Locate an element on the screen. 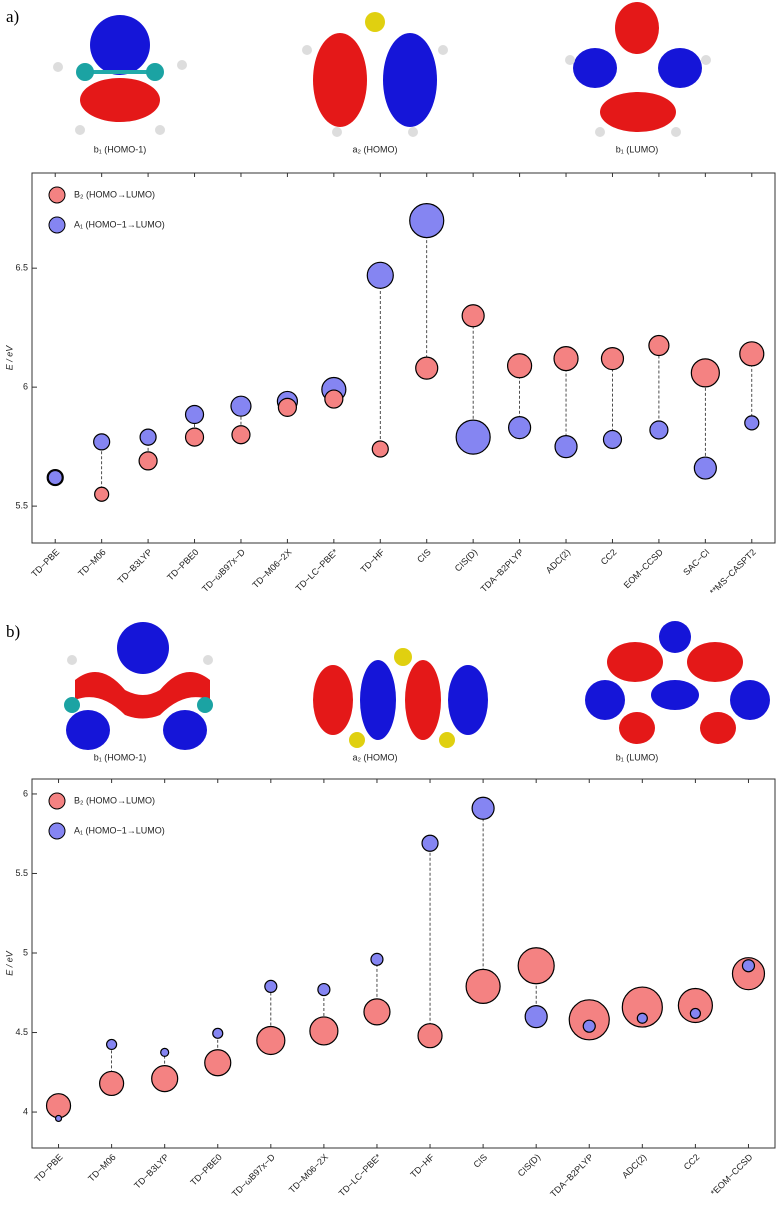 The height and width of the screenshot is (1208, 777). orbital-label: b₁ (LUMO) is located at coordinates (637, 757).